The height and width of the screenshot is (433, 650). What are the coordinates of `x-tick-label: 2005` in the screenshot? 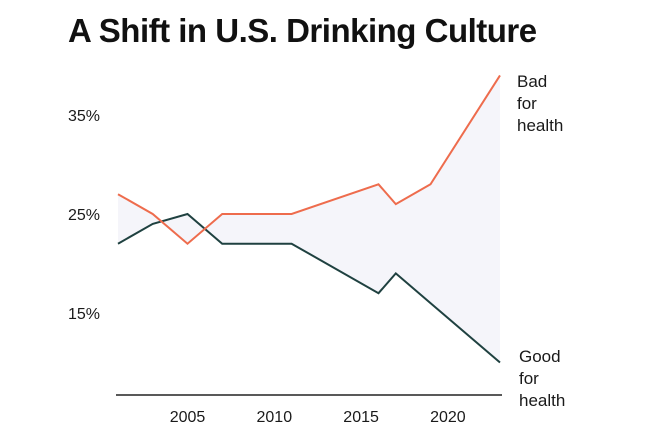 It's located at (188, 417).